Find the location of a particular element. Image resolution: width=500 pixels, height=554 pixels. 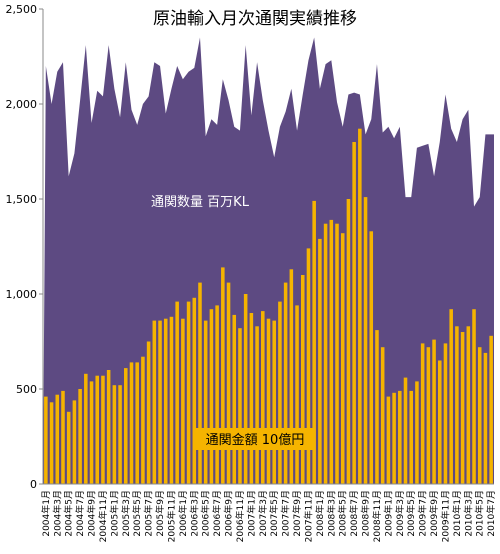

x-tick-label: 2004年7月 is located at coordinates (80, 513).